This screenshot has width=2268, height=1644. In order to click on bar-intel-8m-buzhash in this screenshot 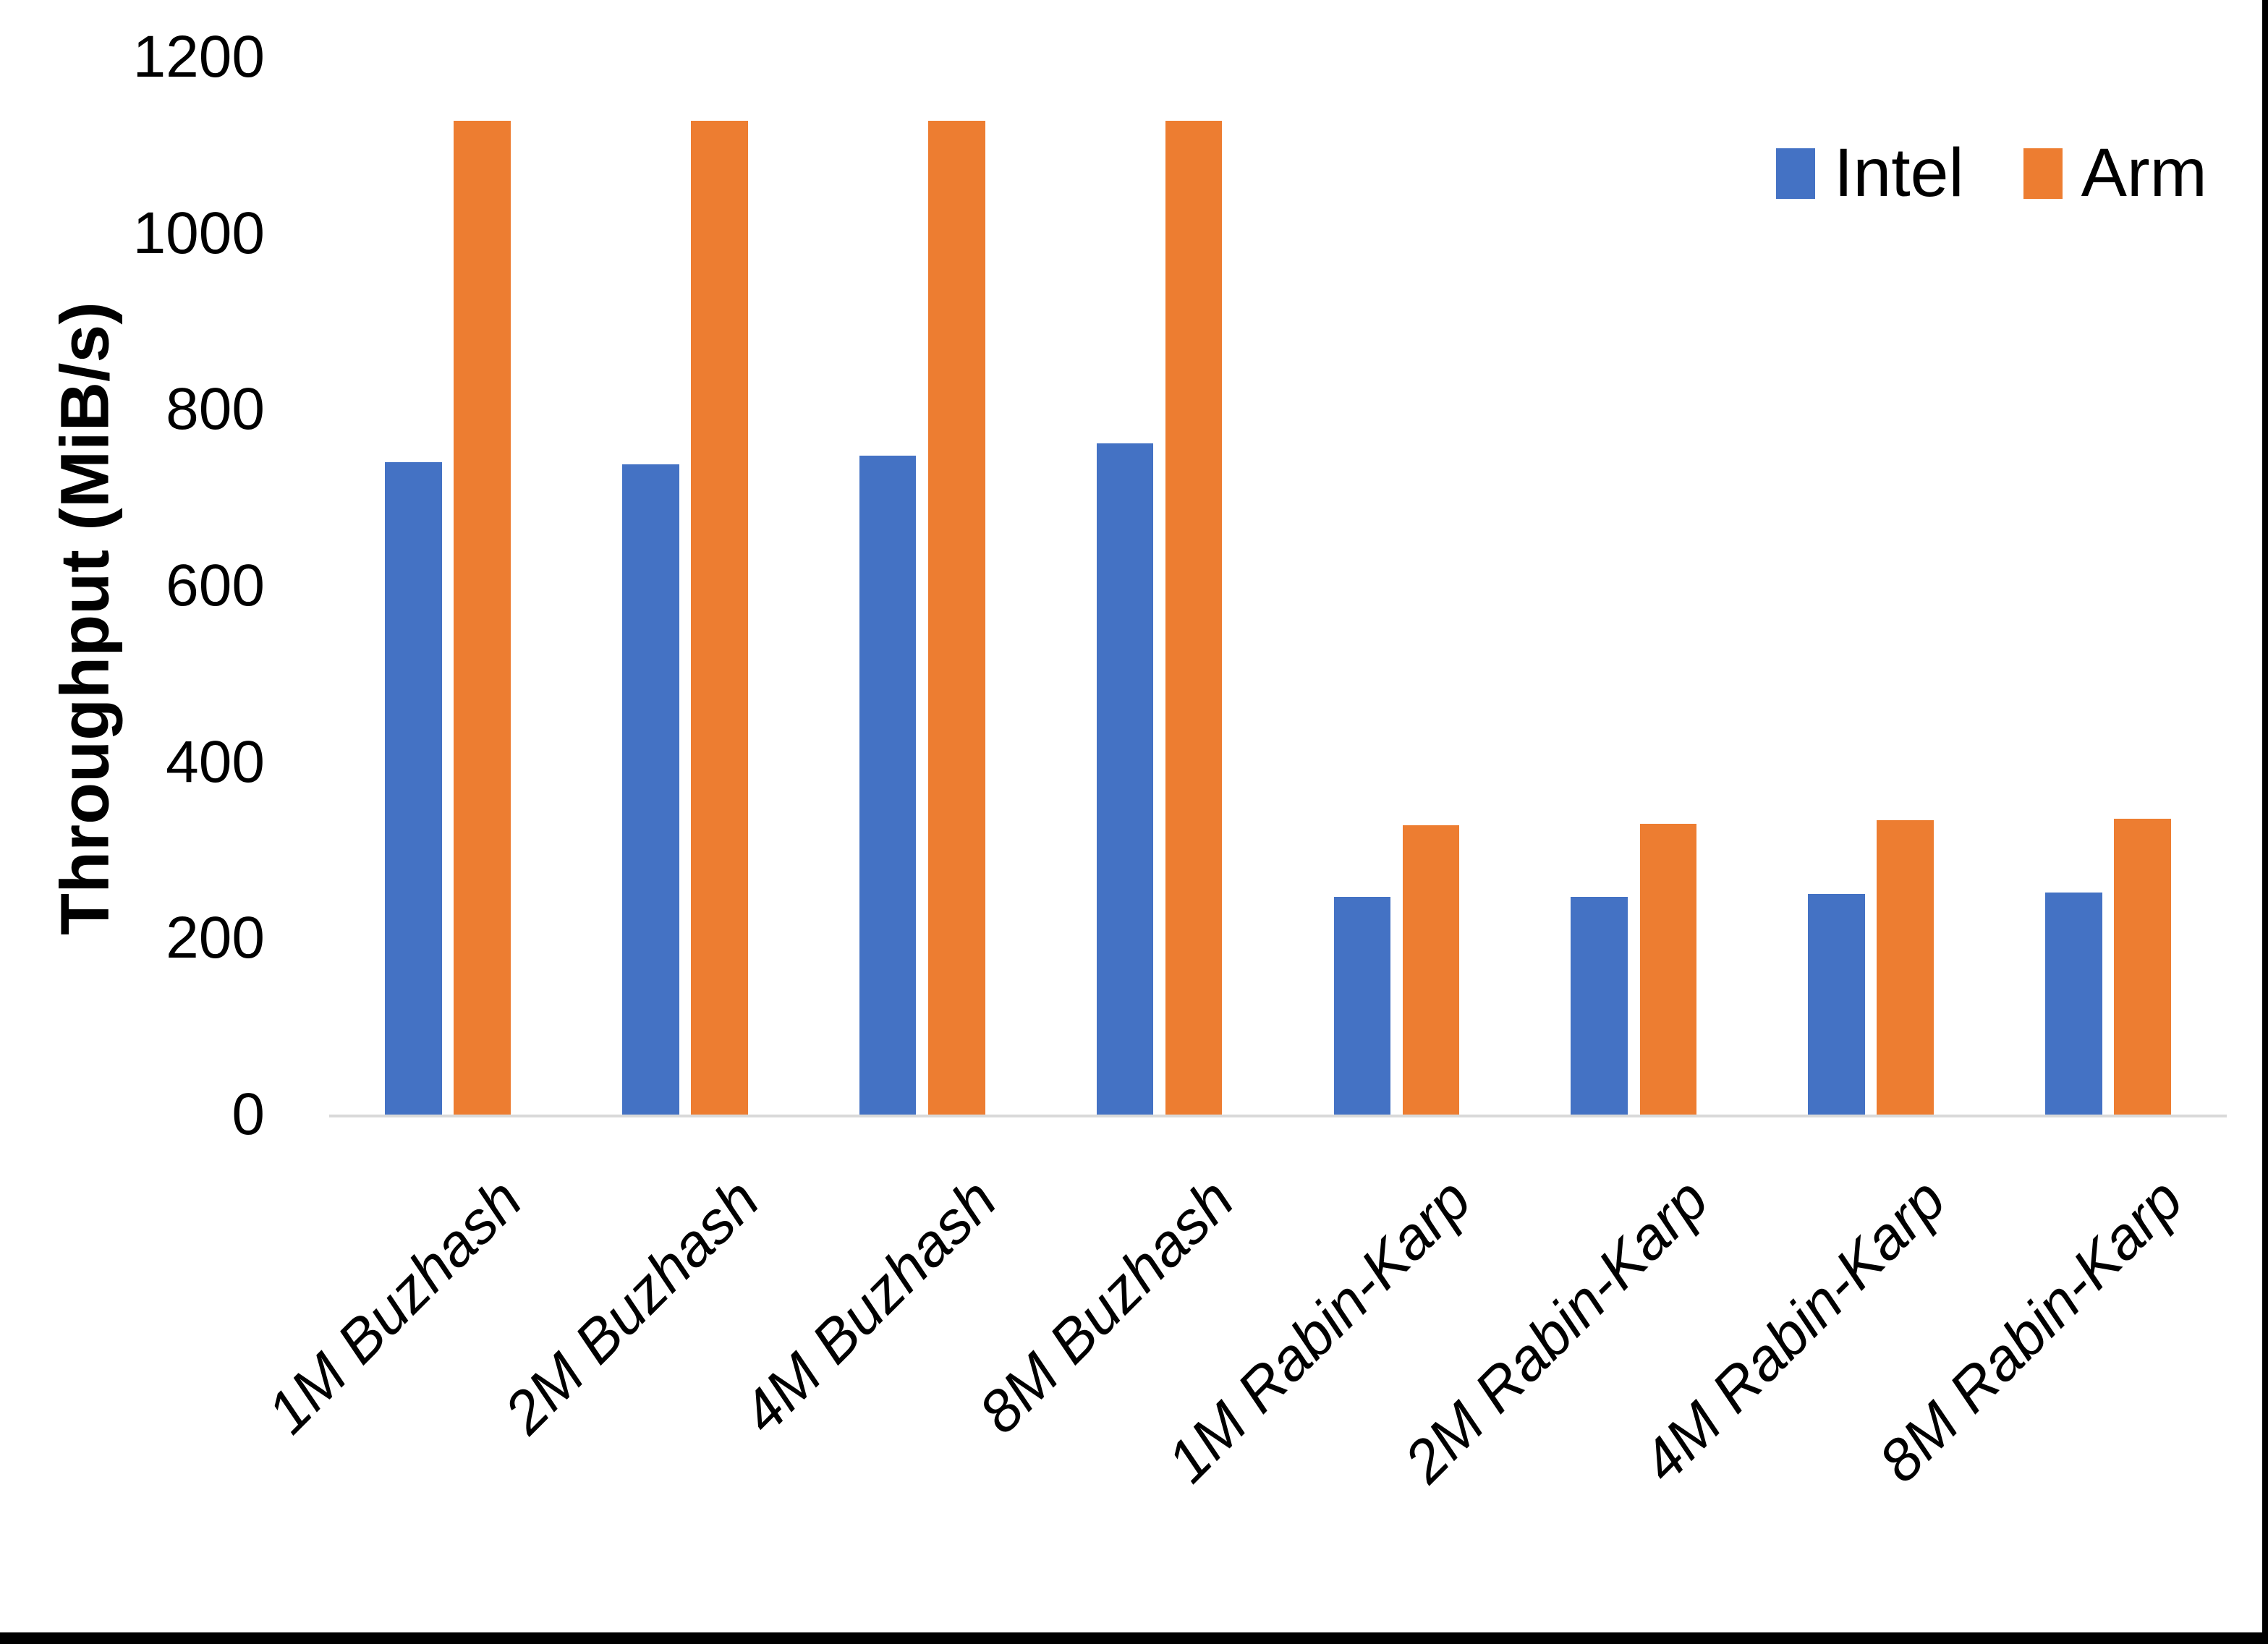, I will do `click(1125, 779)`.